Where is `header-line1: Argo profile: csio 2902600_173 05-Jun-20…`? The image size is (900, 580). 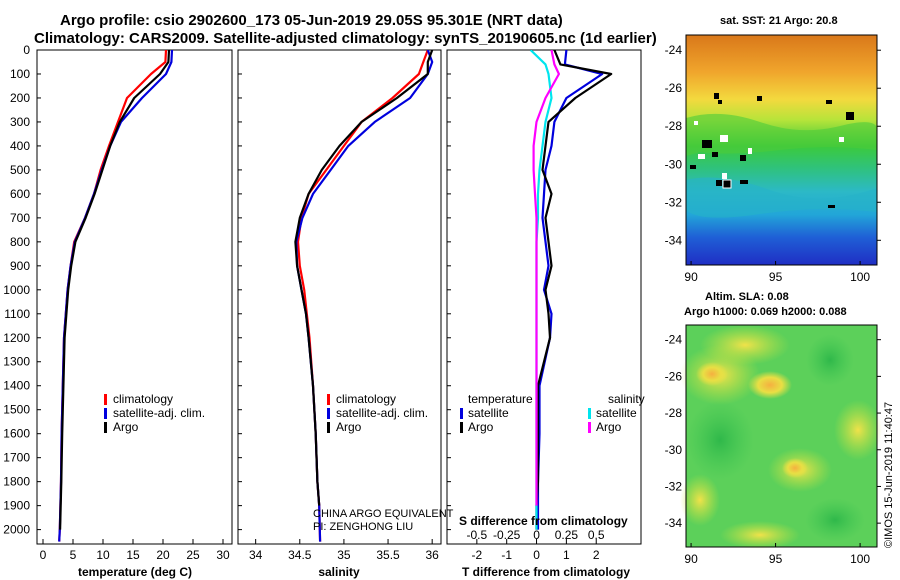
header-line1: Argo profile: csio 2902600_173 05-Jun-20… is located at coordinates (311, 20).